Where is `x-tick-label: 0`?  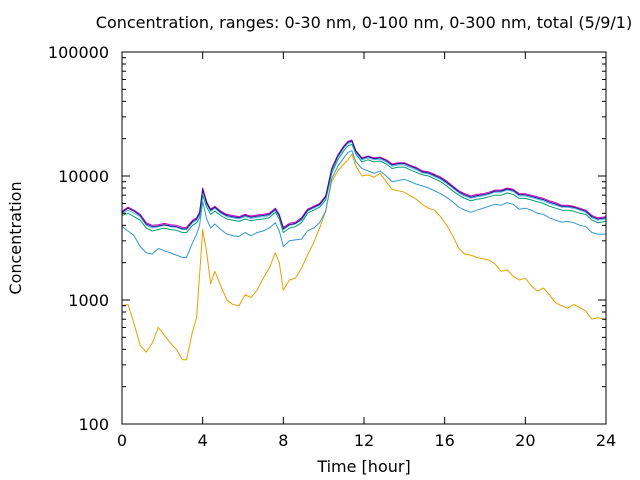 x-tick-label: 0 is located at coordinates (122, 440).